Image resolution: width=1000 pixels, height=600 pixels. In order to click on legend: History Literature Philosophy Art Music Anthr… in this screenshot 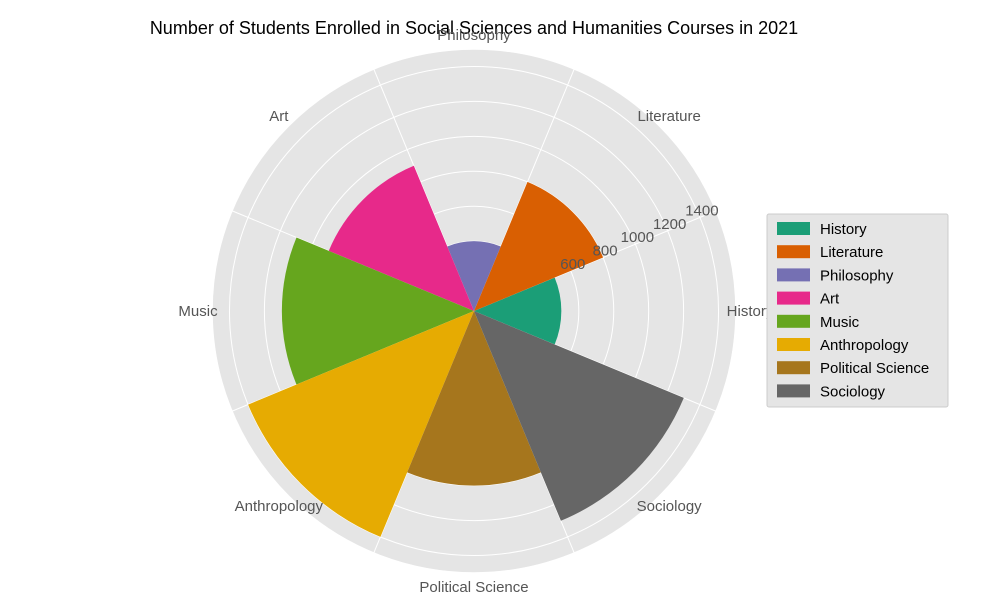, I will do `click(857, 310)`.